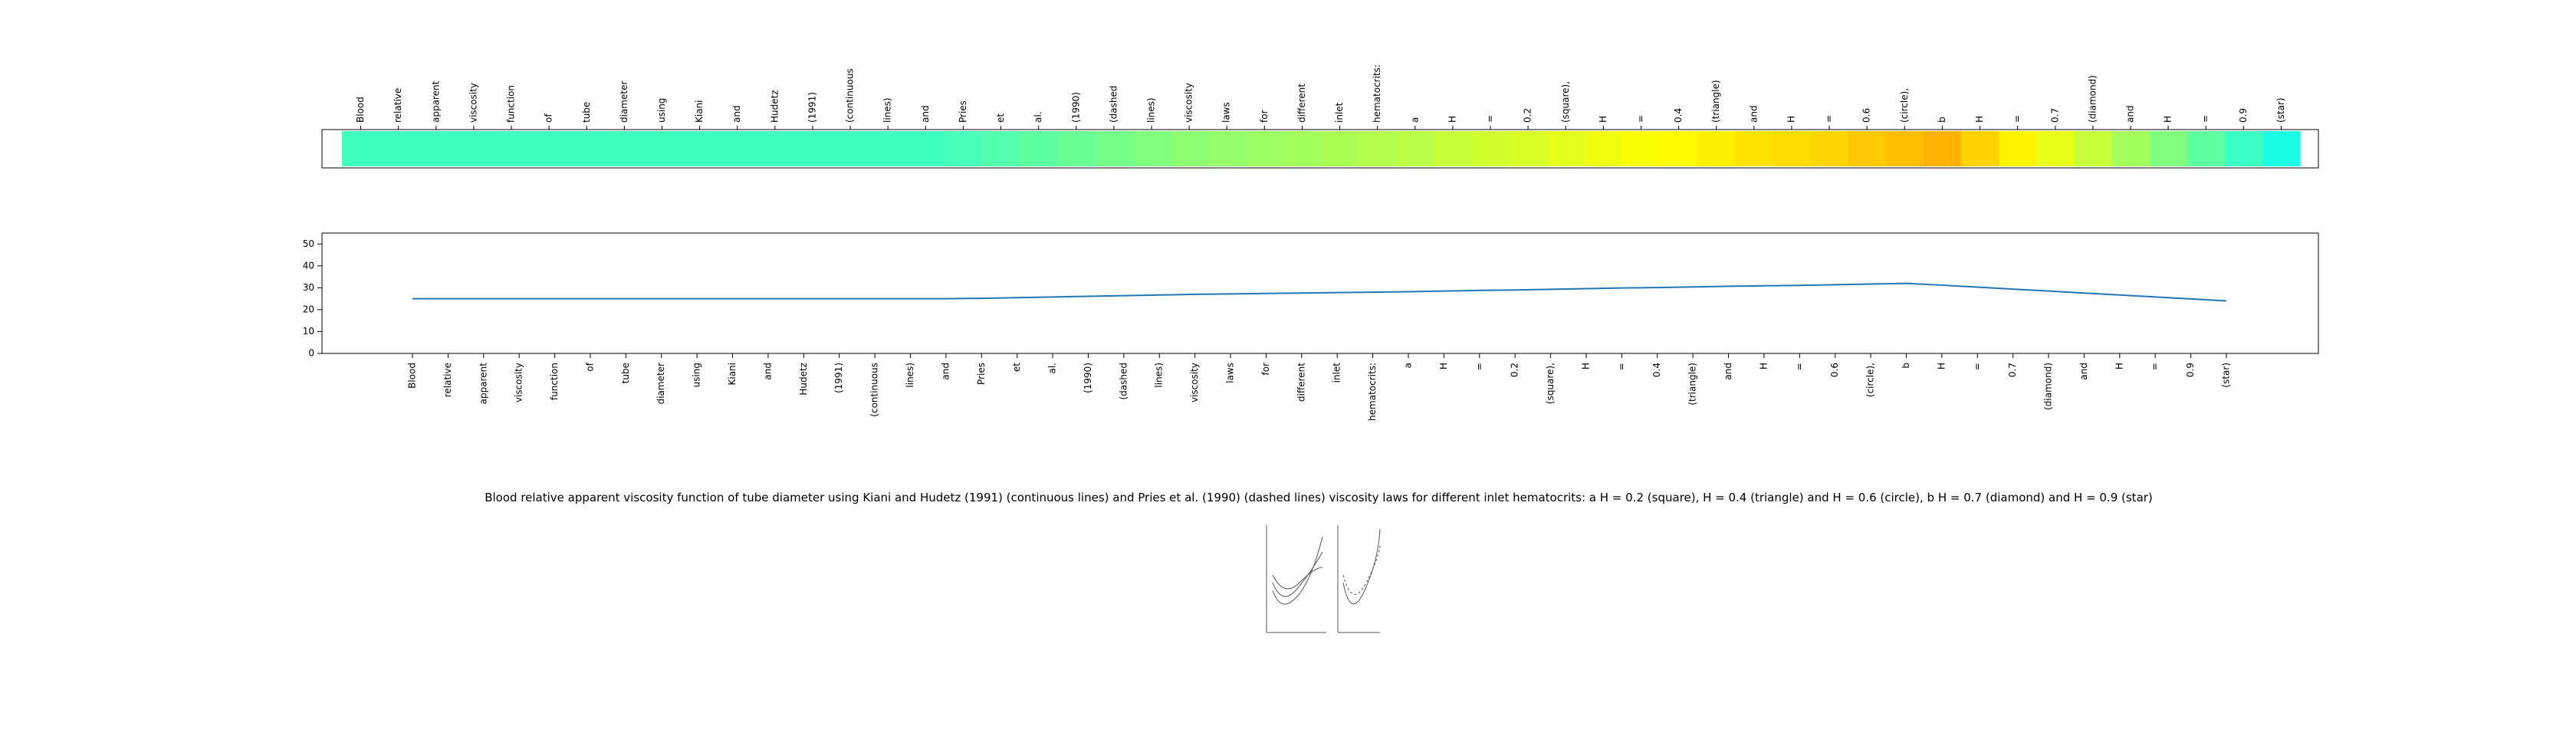  I want to click on heat-label: a, so click(1414, 120).